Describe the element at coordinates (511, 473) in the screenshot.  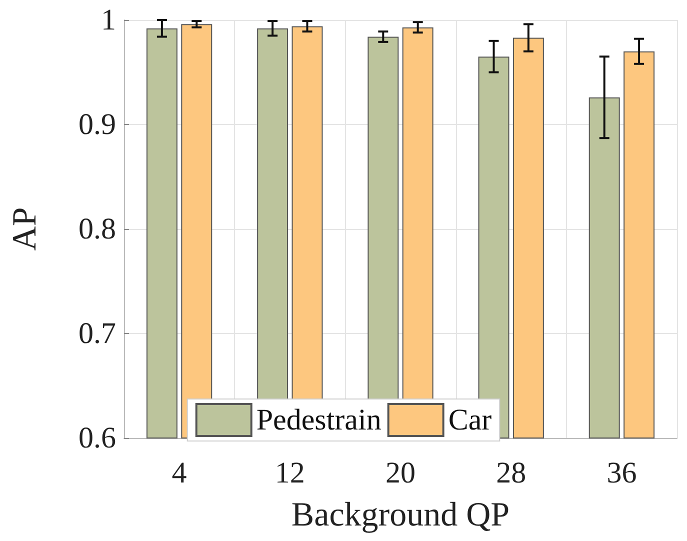
I see `x-tick-label: 28` at that location.